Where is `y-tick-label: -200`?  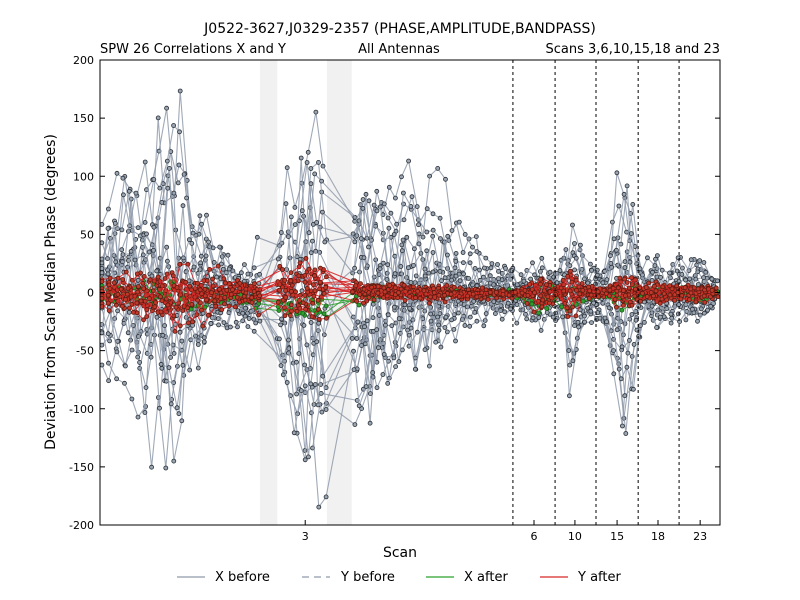
y-tick-label: -200 is located at coordinates (81, 525).